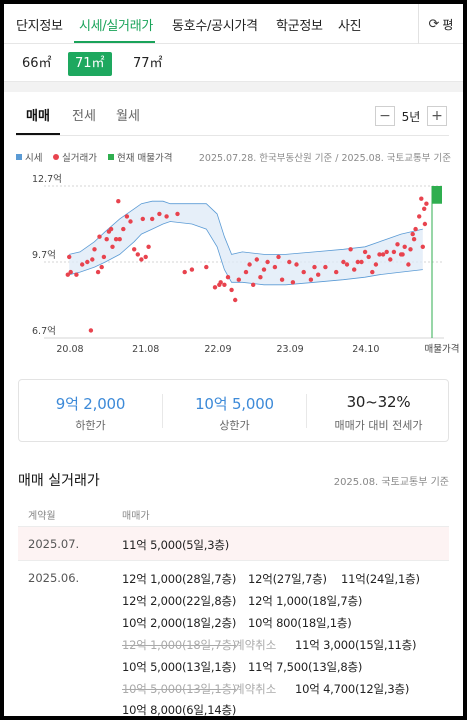 Image resolution: width=467 pixels, height=720 pixels. Describe the element at coordinates (289, 349) in the screenshot. I see `x-tick-label: 23.09` at that location.